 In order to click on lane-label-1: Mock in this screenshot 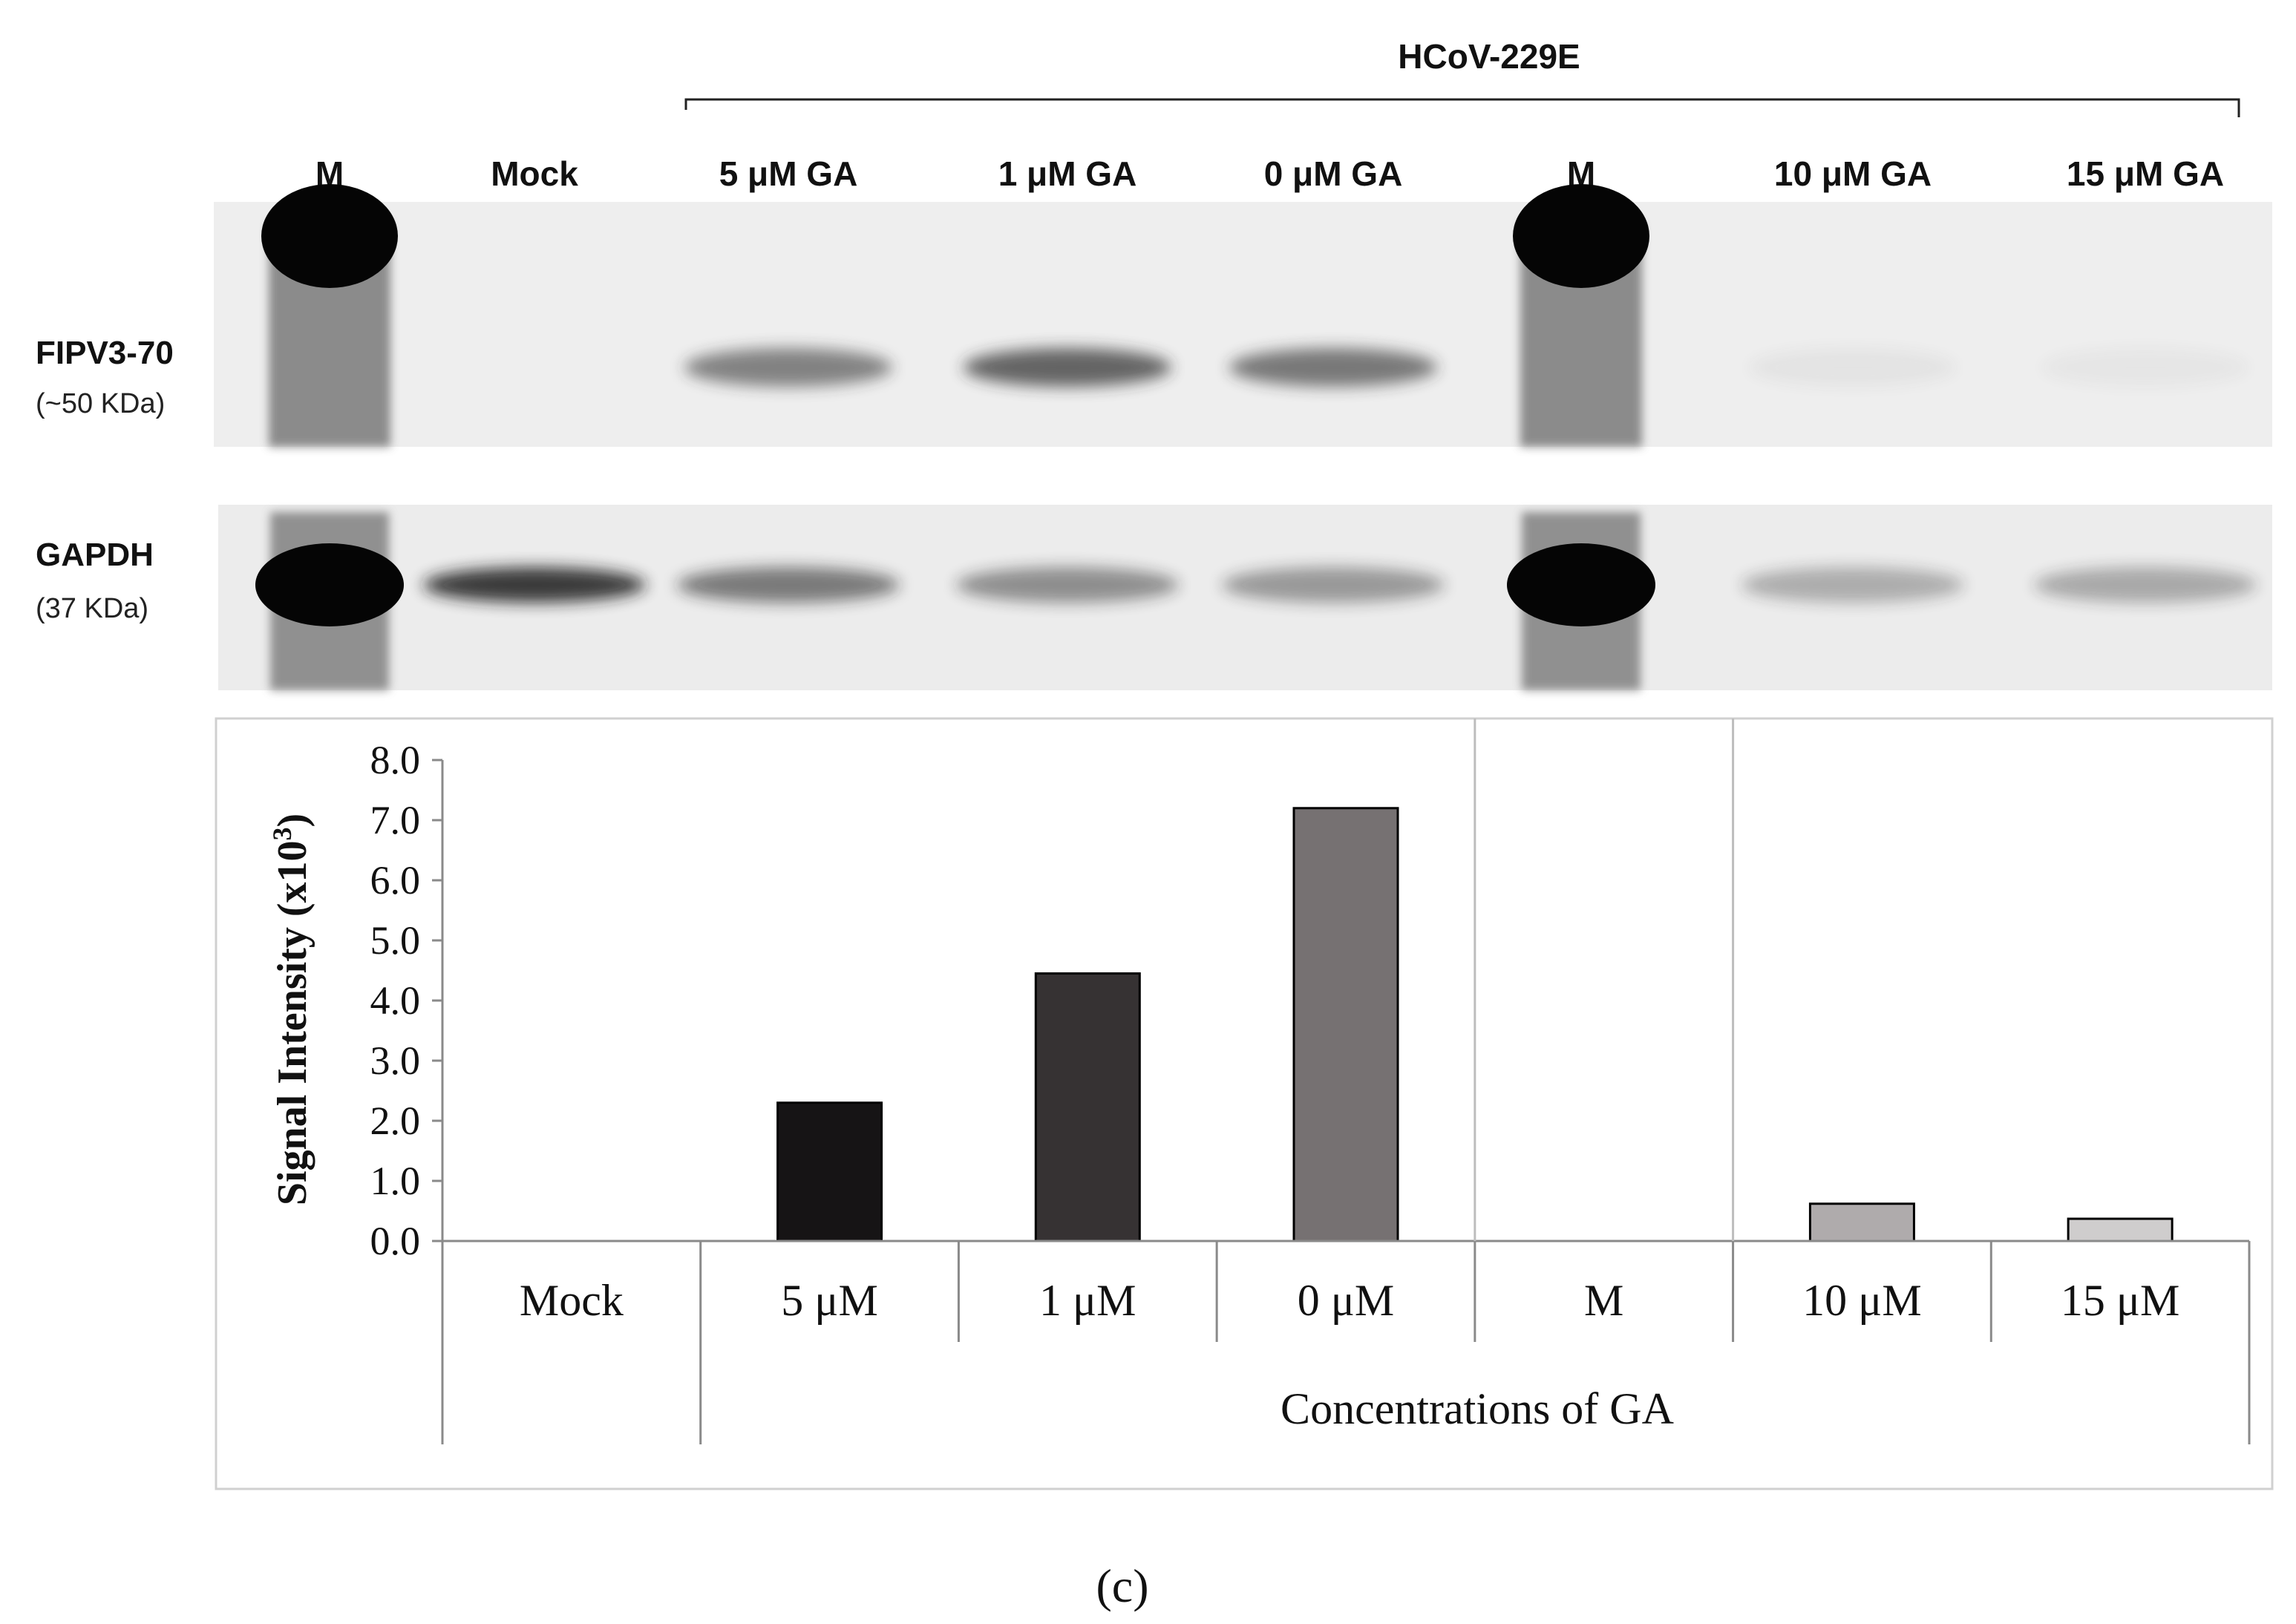, I will do `click(534, 174)`.